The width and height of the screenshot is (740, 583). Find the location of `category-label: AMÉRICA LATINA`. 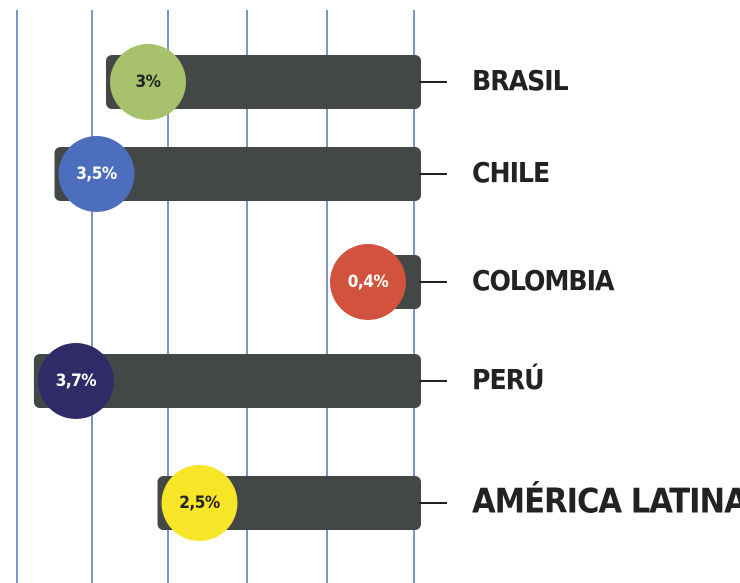

category-label: AMÉRICA LATINA is located at coordinates (606, 501).